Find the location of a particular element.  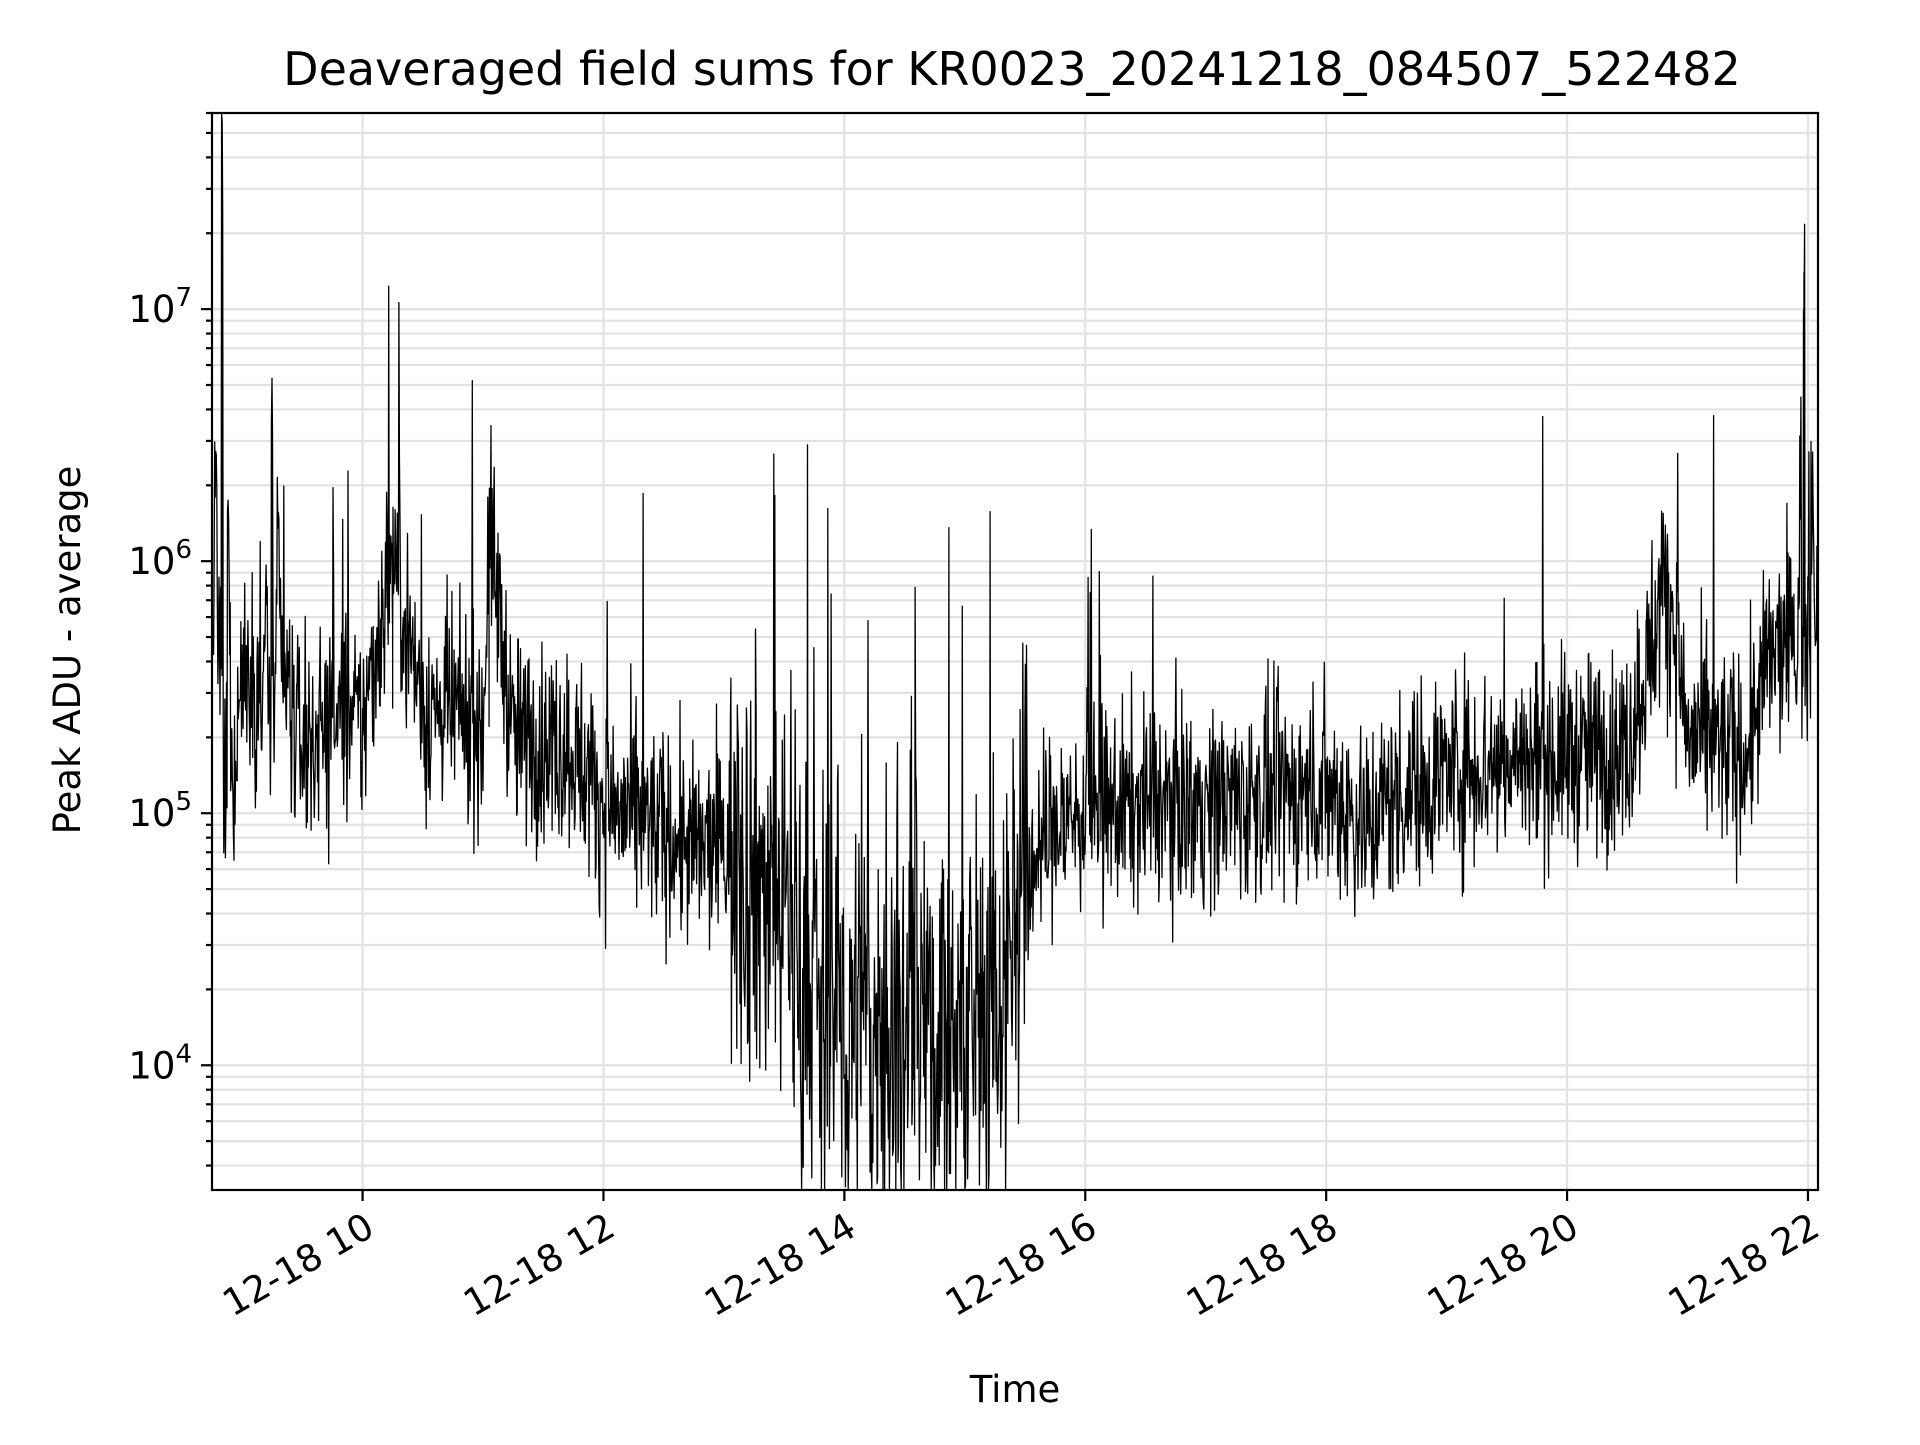

y-tick-label: 107 is located at coordinates (160, 307).